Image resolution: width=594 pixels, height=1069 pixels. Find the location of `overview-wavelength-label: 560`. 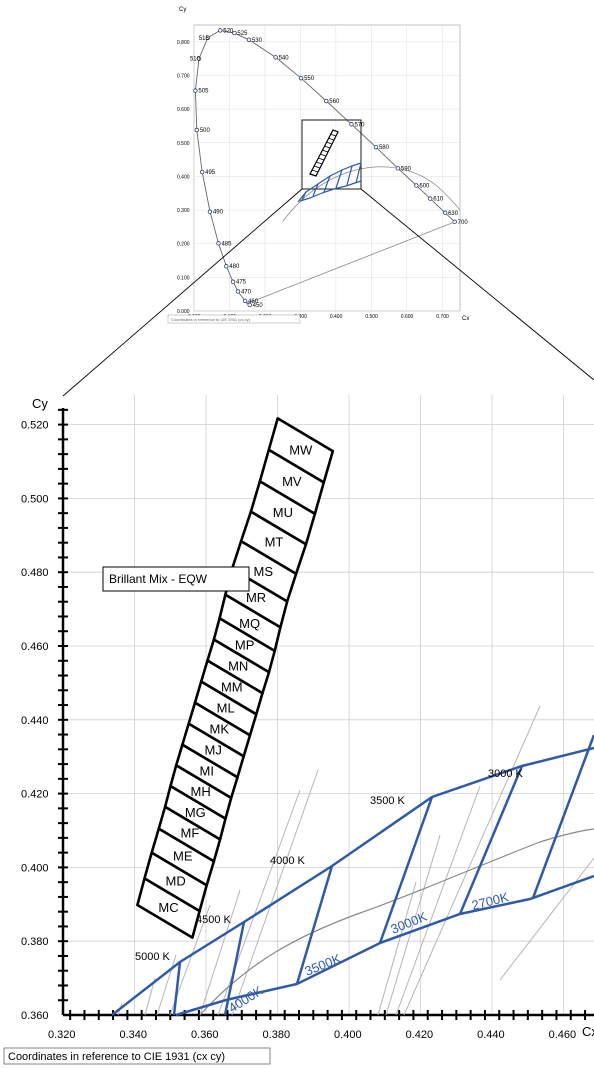

overview-wavelength-label: 560 is located at coordinates (334, 102).